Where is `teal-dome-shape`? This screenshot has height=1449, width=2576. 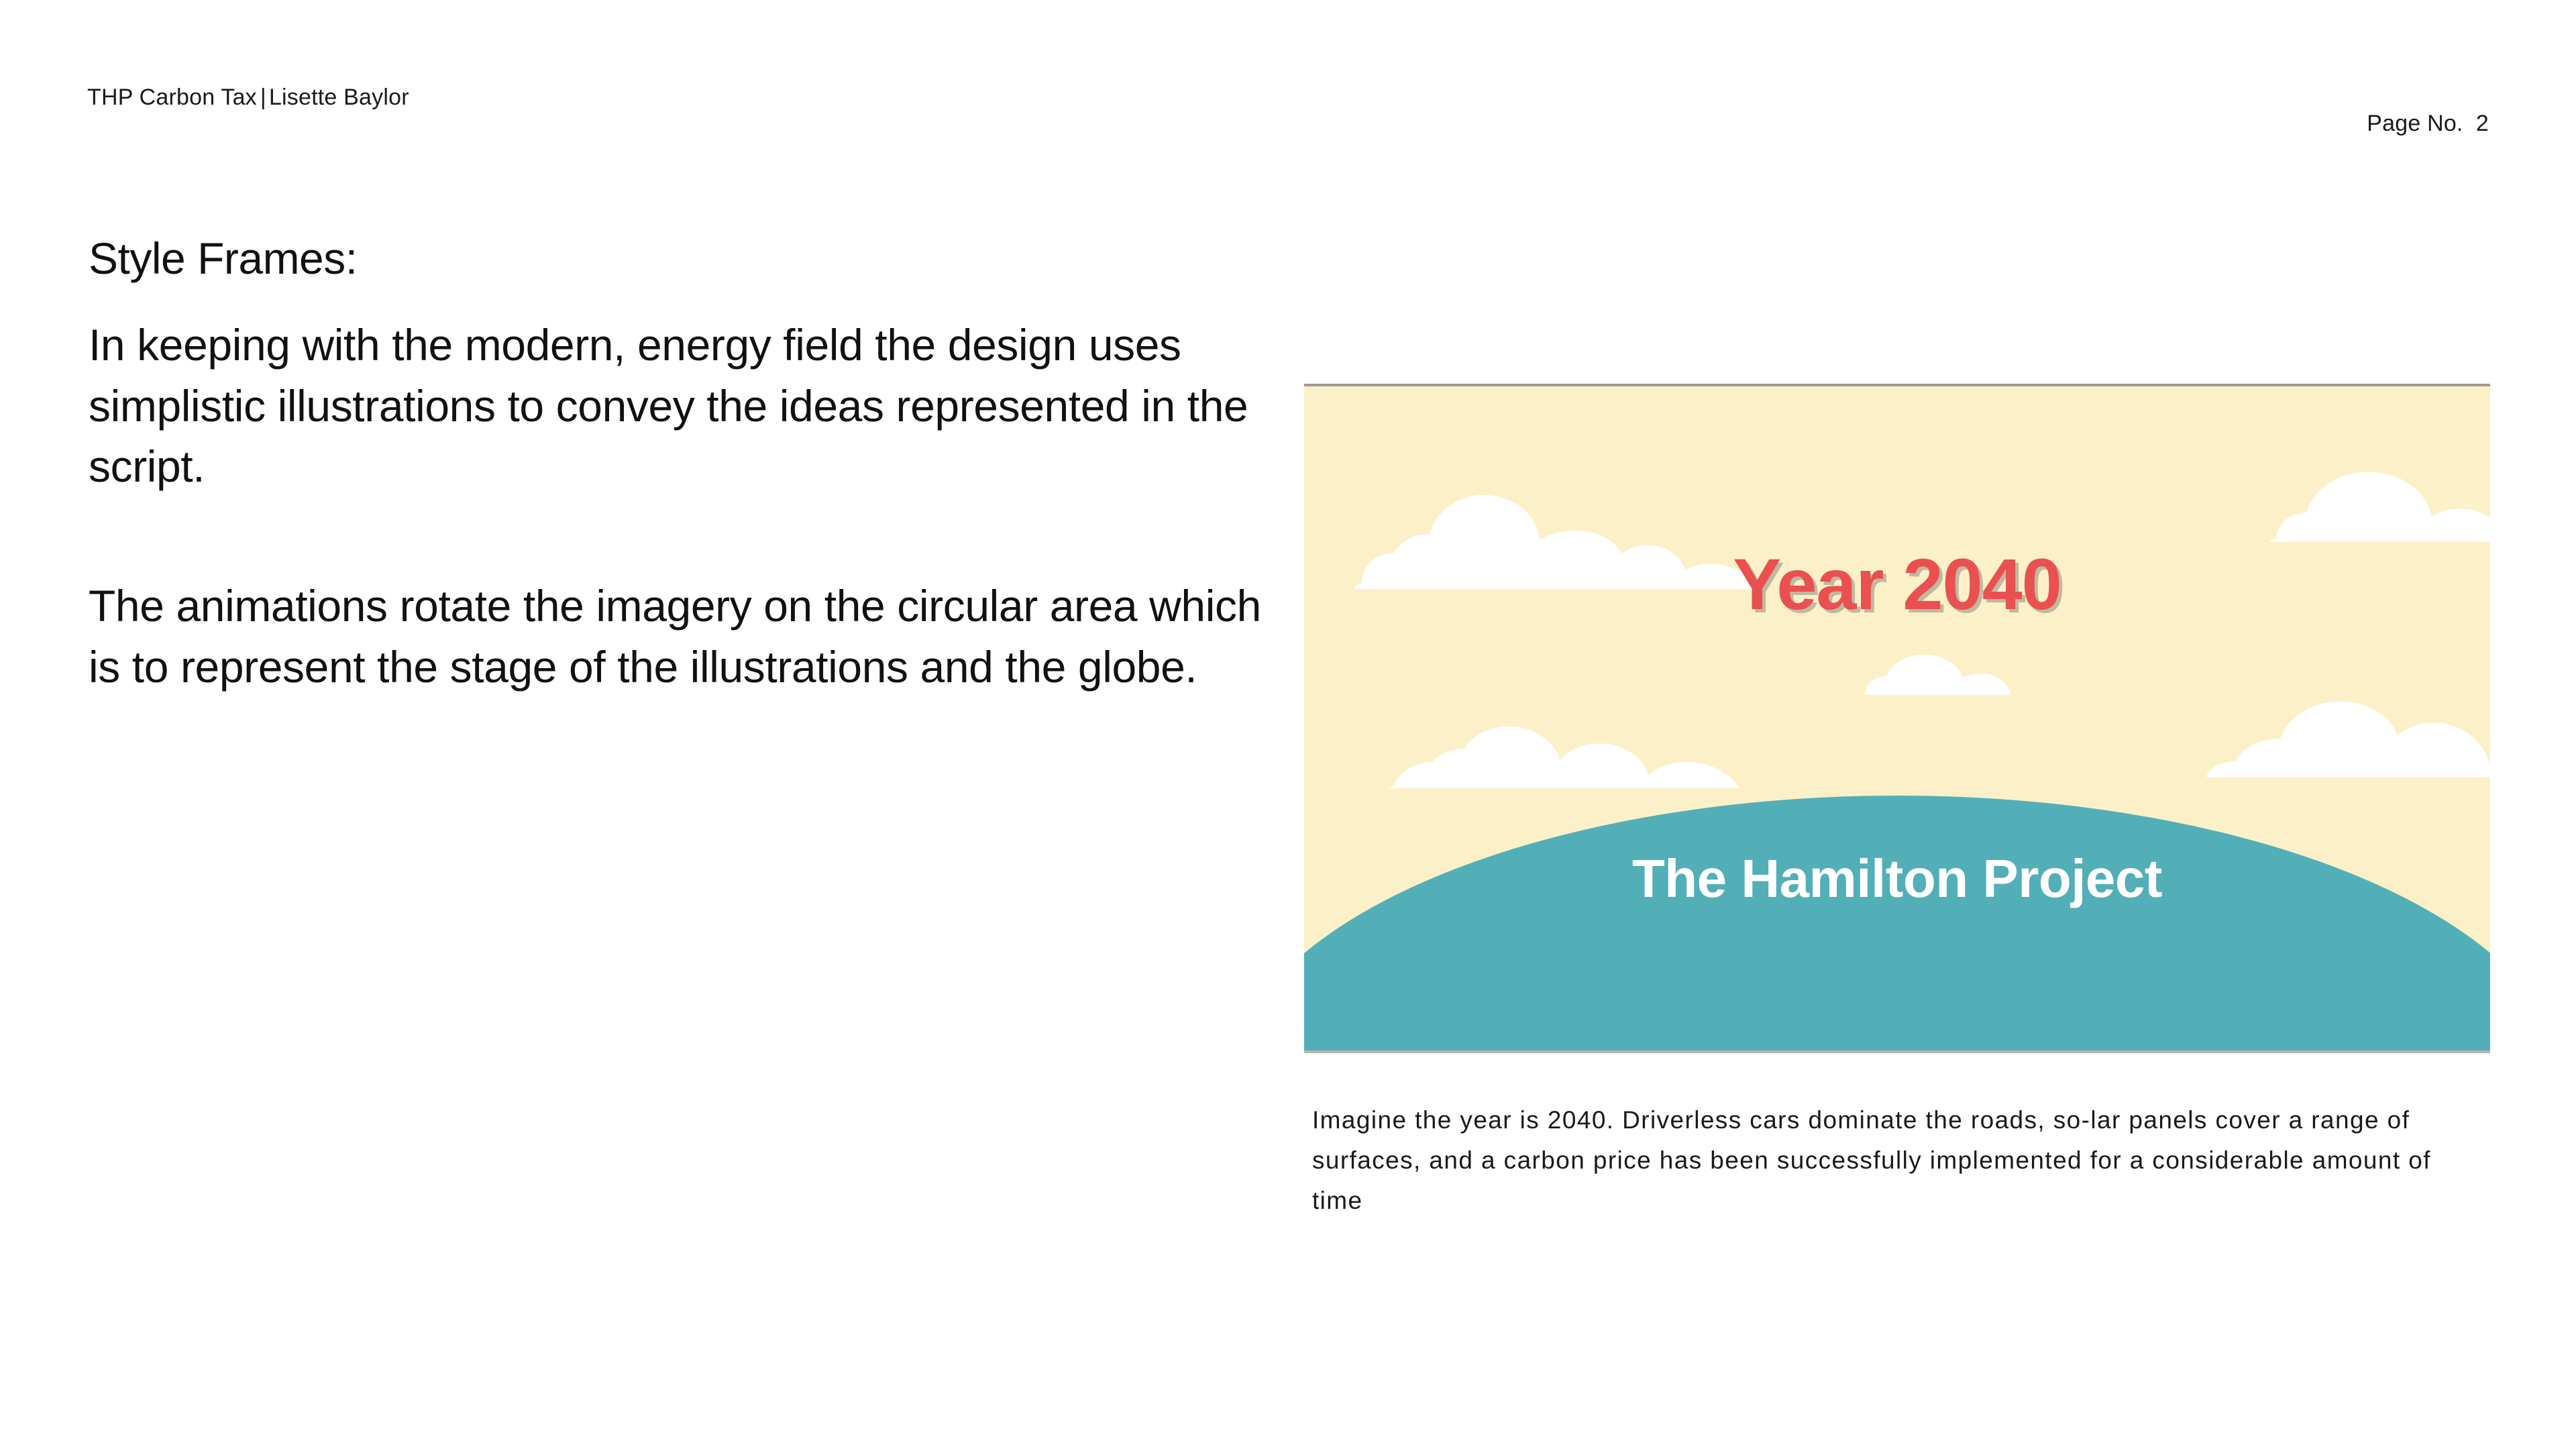 teal-dome-shape is located at coordinates (1897, 903).